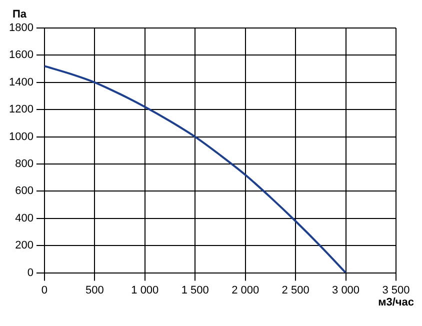 The width and height of the screenshot is (422, 326). Describe the element at coordinates (24, 164) in the screenshot. I see `y-tick-label: 800` at that location.